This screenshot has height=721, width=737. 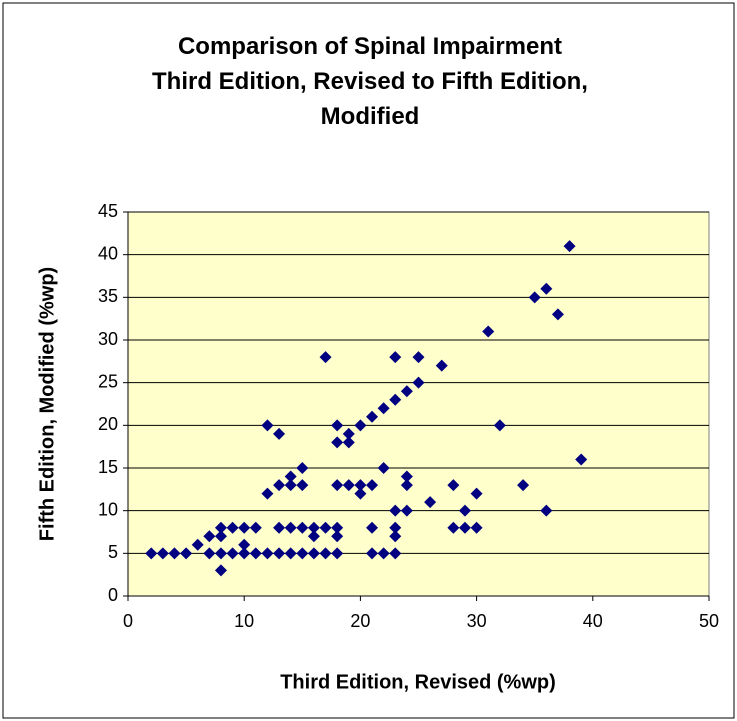 I want to click on y-tick-label: 25, so click(x=108, y=381).